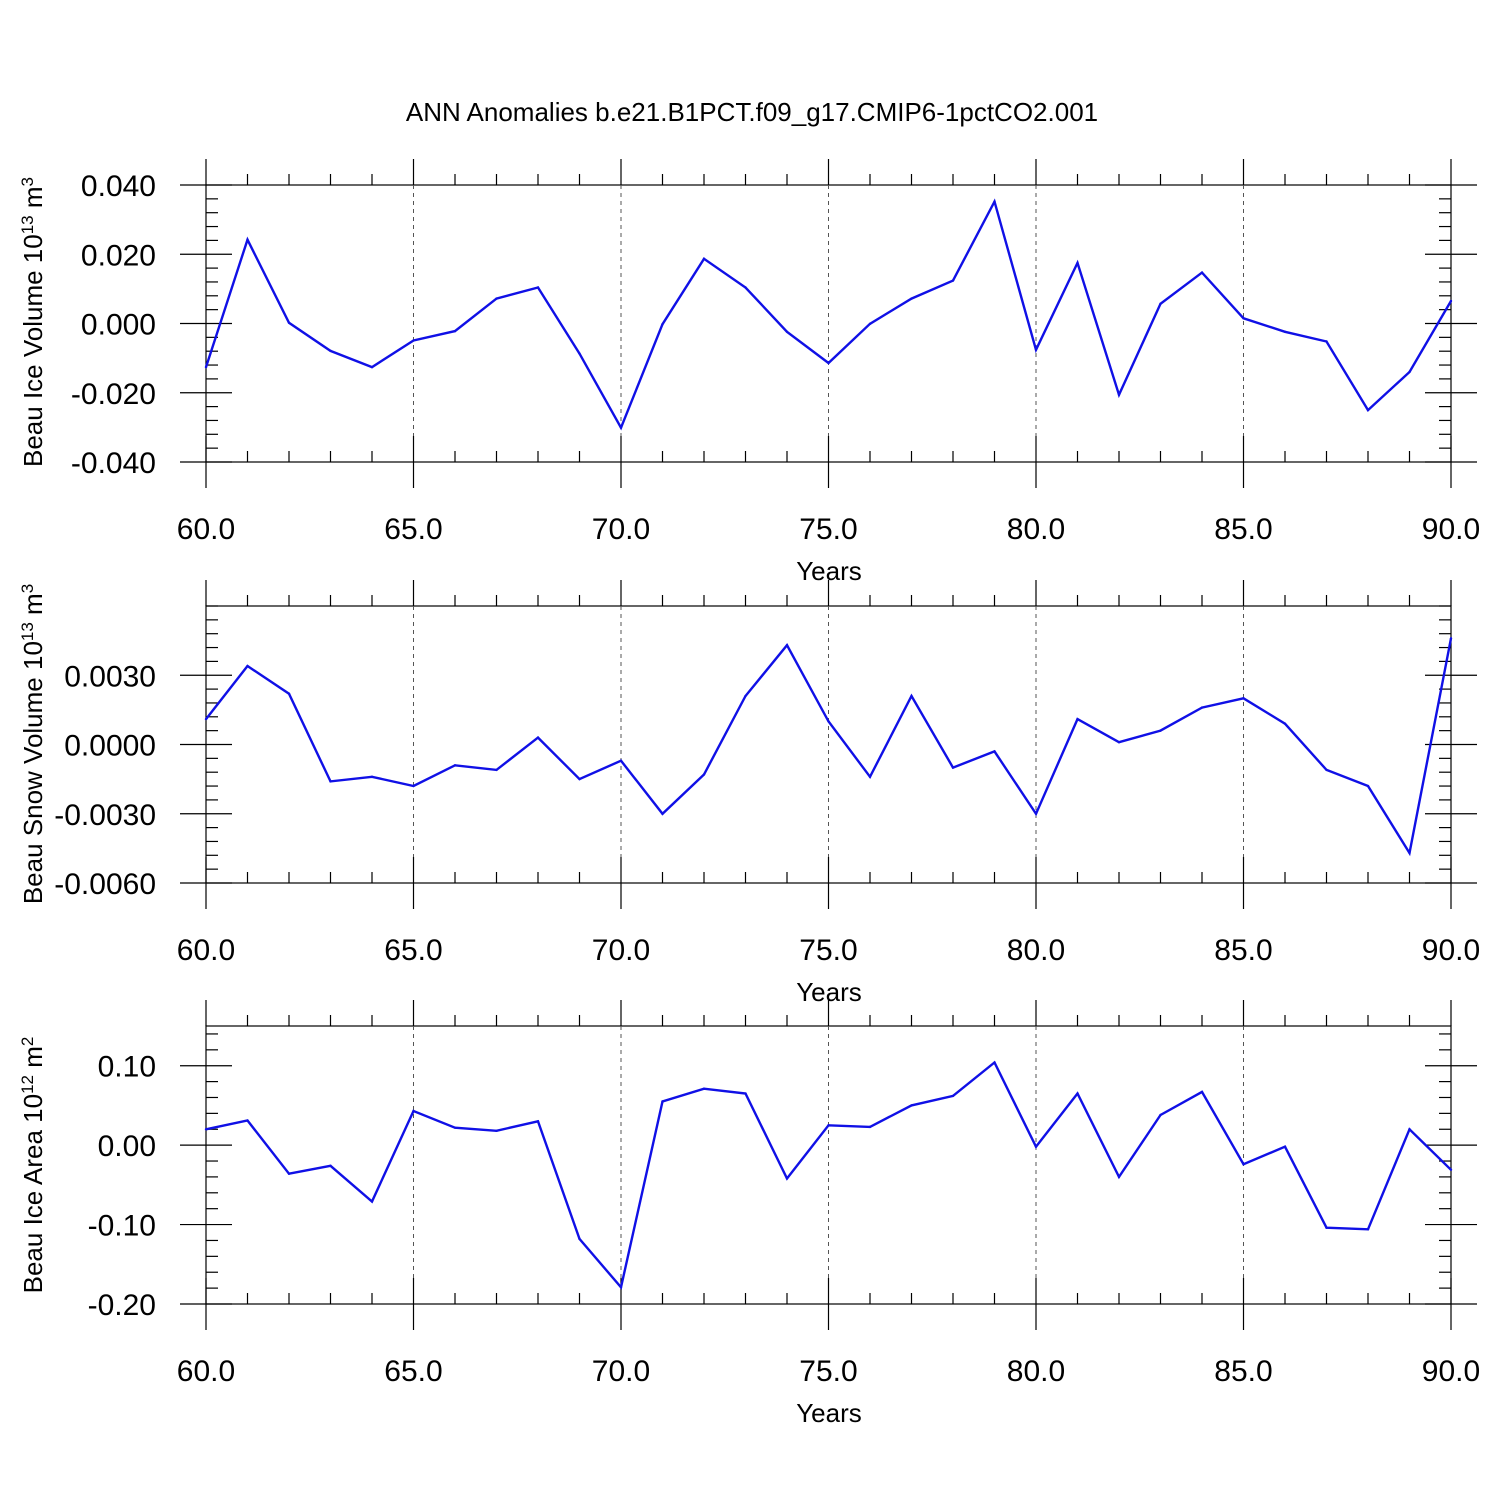 Image resolution: width=1500 pixels, height=1500 pixels. I want to click on y-tick-label: 0.020, so click(118, 255).